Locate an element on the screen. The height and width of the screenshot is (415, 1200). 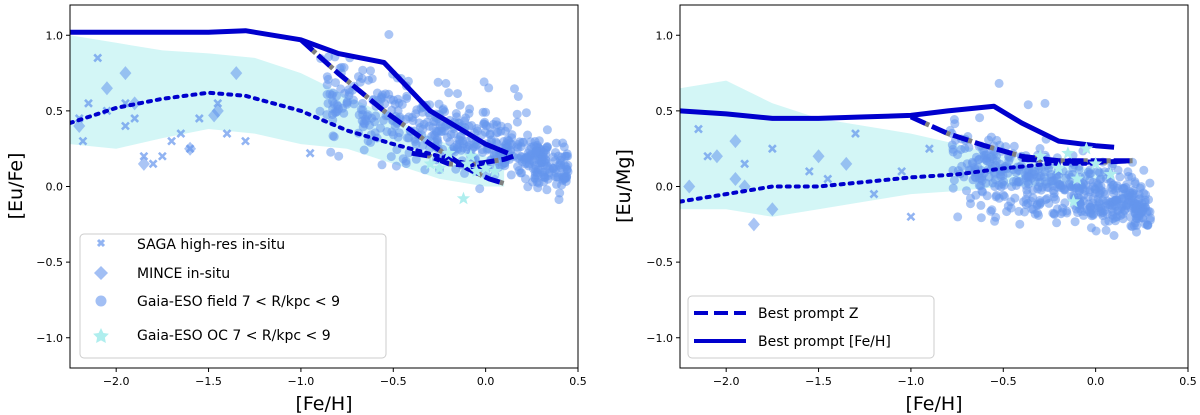
x-tick-label: −1.5 is located at coordinates (208, 381).